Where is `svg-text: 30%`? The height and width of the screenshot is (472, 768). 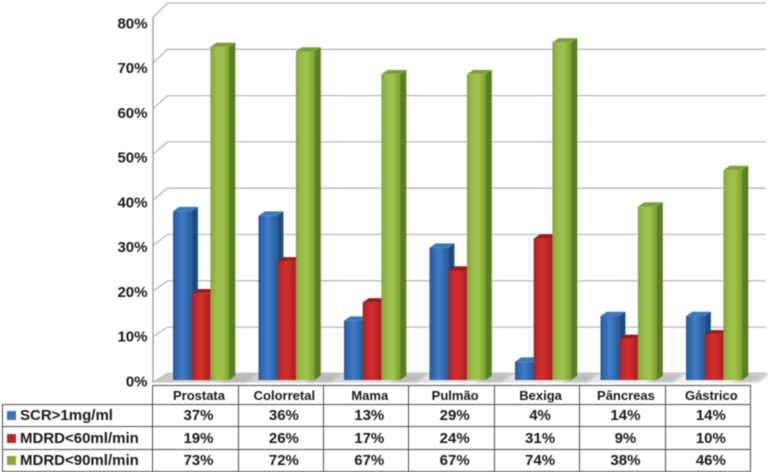 svg-text: 30% is located at coordinates (132, 247).